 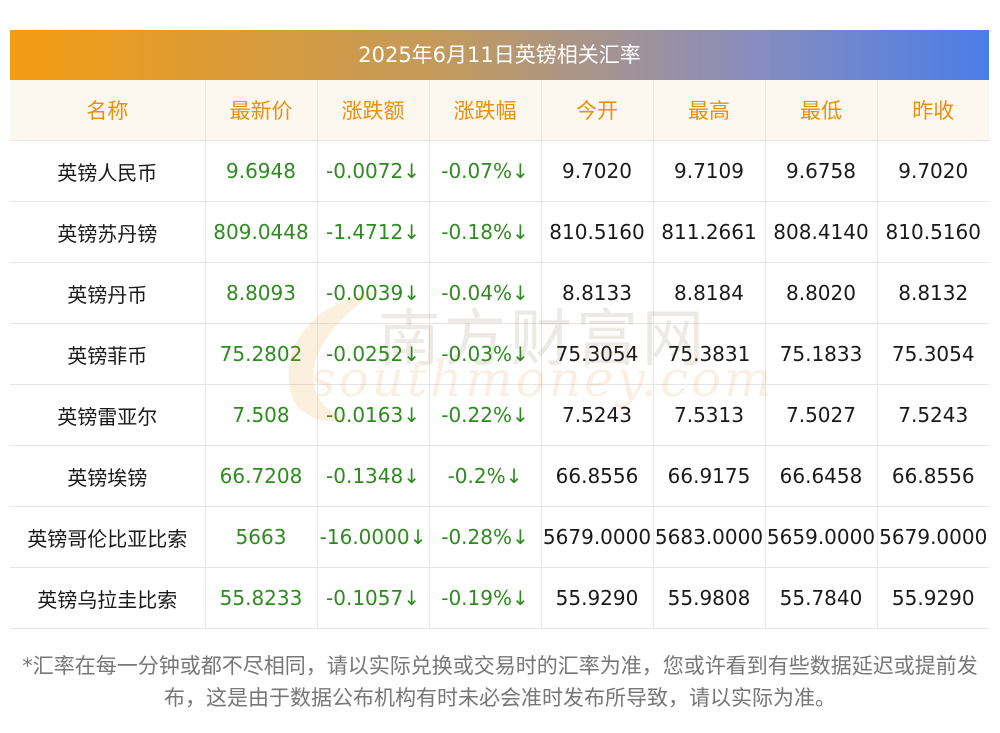 What do you see at coordinates (597, 415) in the screenshot?
I see `cell-open: 7.5243` at bounding box center [597, 415].